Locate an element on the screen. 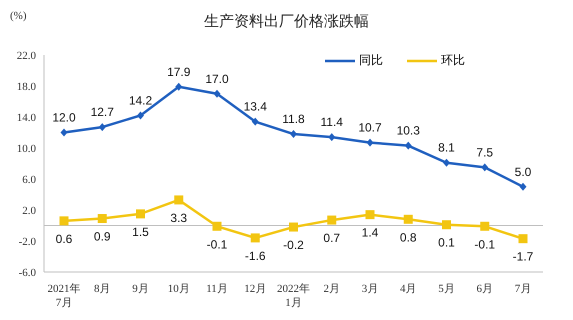 The width and height of the screenshot is (573, 320). data-label: 10.3 is located at coordinates (408, 131).